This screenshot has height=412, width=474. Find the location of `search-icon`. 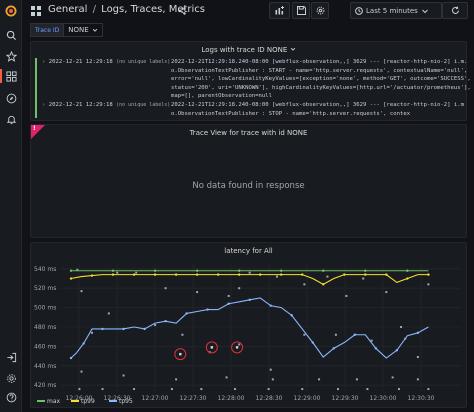

search-icon is located at coordinates (11, 35).